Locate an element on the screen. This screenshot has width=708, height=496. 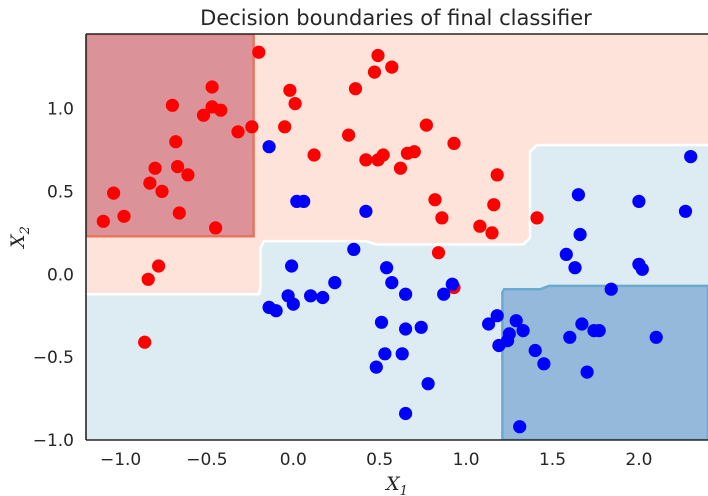
y-tick-label: 1.0 is located at coordinates (60, 110).